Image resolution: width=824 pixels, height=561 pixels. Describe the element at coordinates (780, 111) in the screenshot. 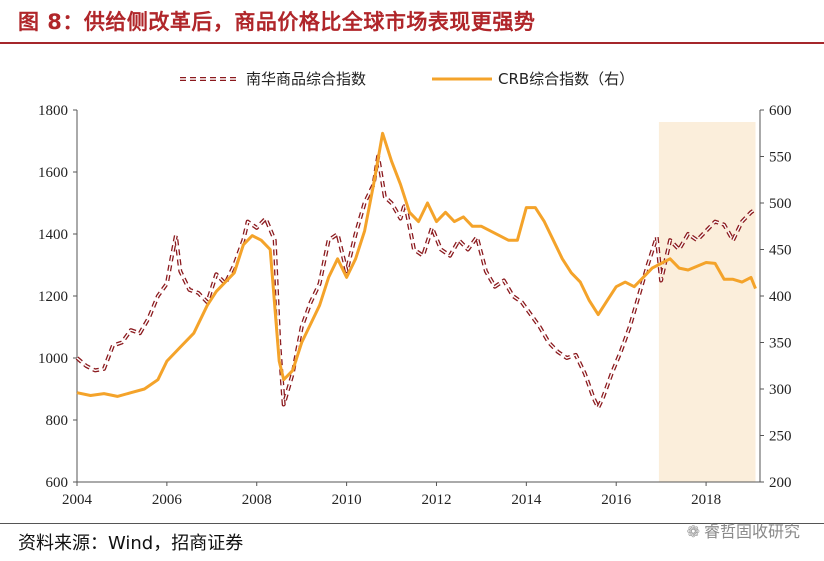

I see `y-right-tick-label: 600` at that location.